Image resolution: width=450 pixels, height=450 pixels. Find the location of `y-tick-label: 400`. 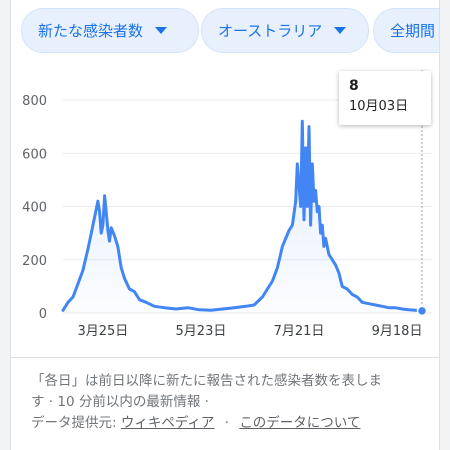

y-tick-label: 400 is located at coordinates (34, 208).